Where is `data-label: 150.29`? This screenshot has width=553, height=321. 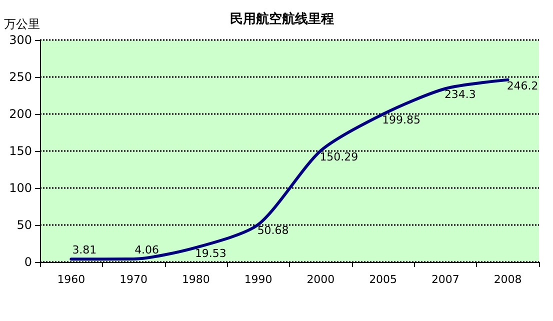 data-label: 150.29 is located at coordinates (339, 157).